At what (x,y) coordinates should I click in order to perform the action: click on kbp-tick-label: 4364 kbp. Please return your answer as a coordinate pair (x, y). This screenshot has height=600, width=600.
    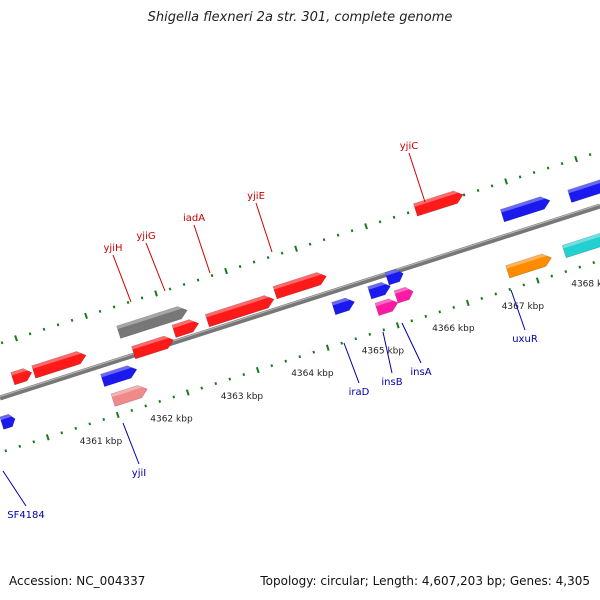
    Looking at the image, I should click on (312, 374).